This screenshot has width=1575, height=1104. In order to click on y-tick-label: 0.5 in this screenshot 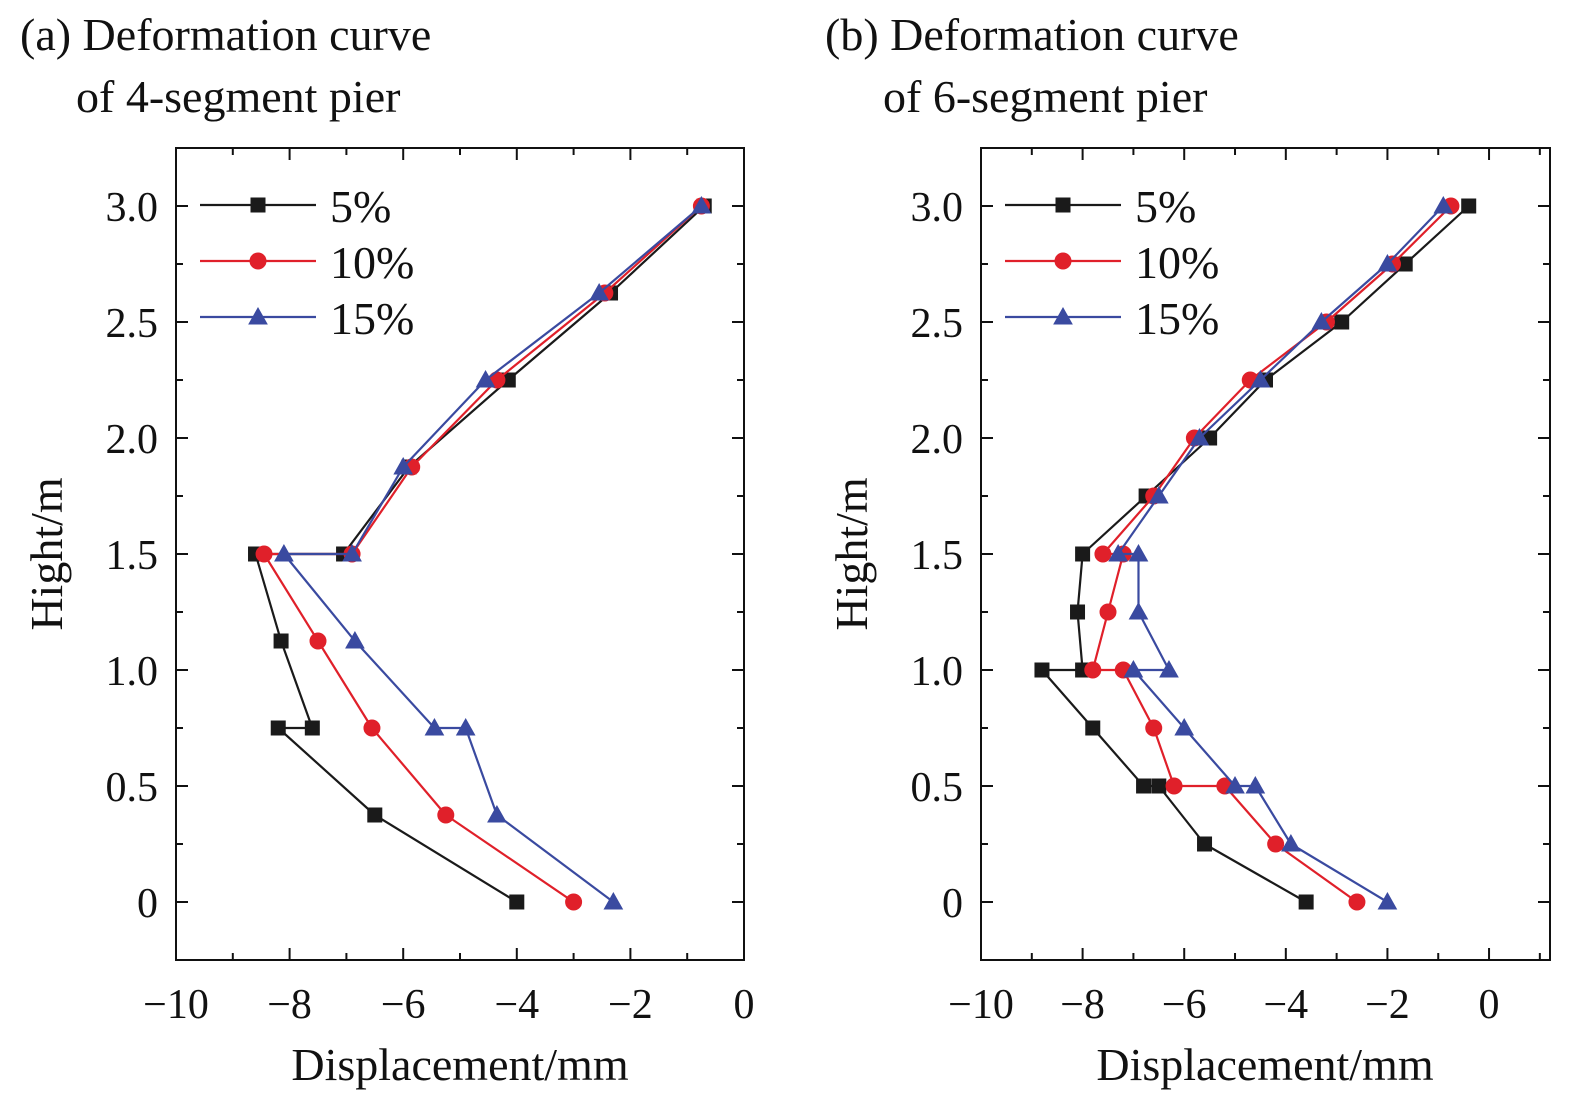, I will do `click(937, 788)`.